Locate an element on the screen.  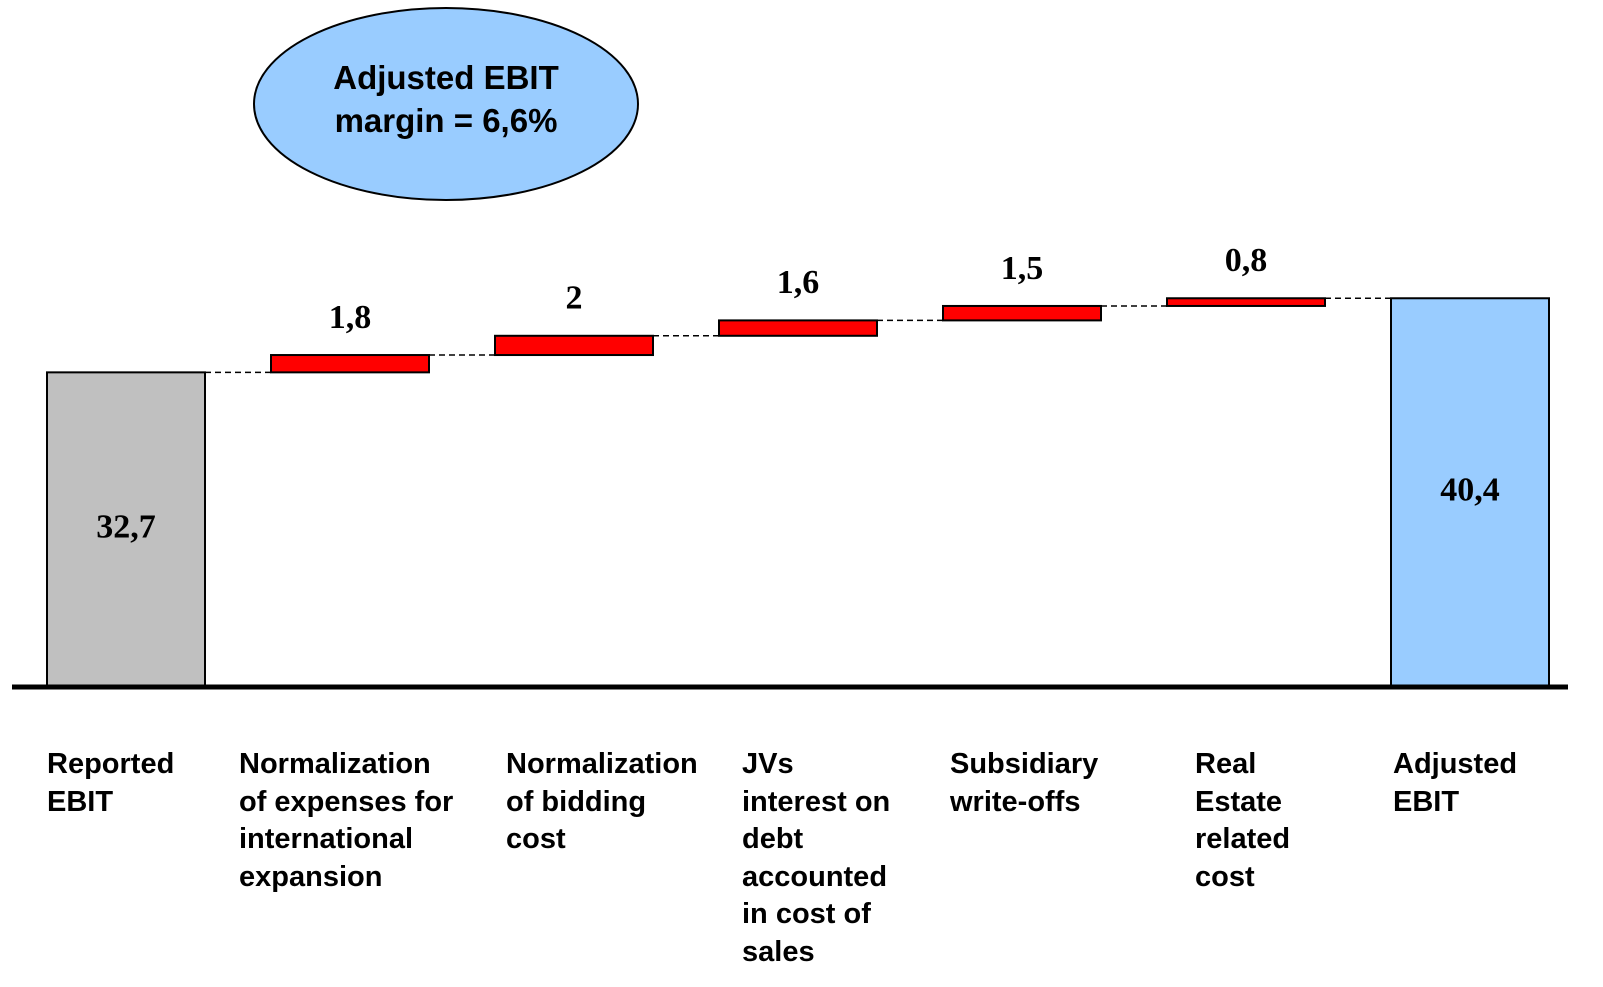
value-label: 40,4 is located at coordinates (1470, 489).